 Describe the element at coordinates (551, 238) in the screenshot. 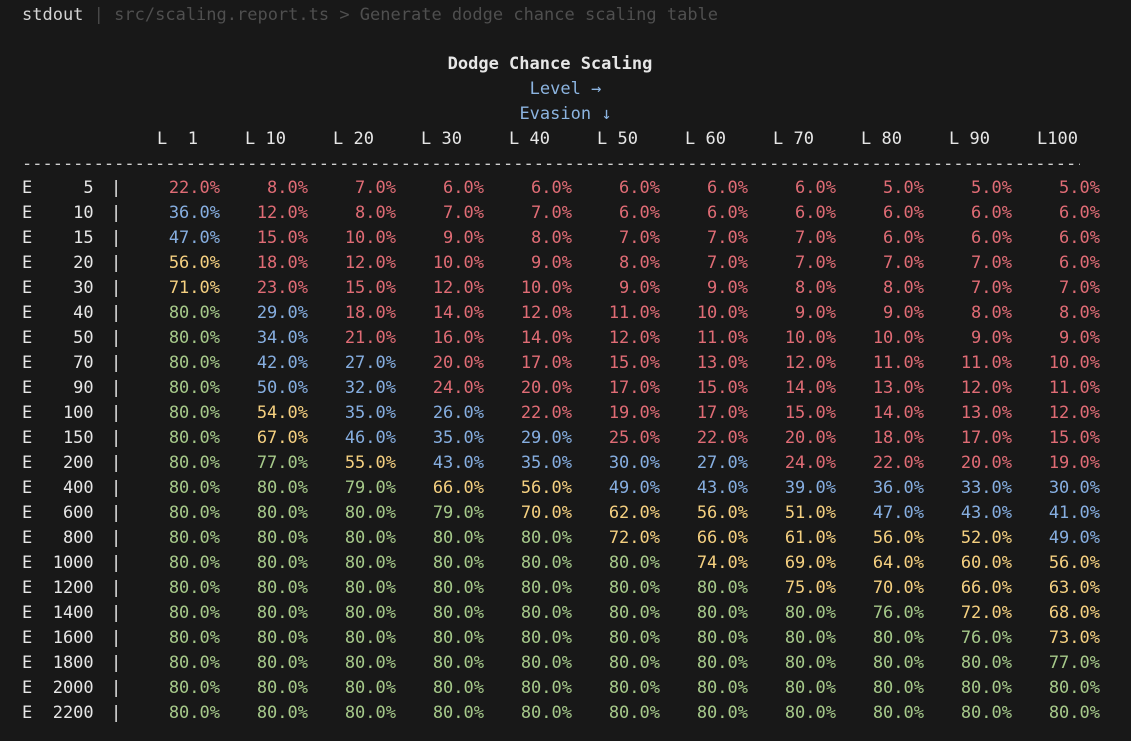

I see `table-cell: 8.0%` at that location.